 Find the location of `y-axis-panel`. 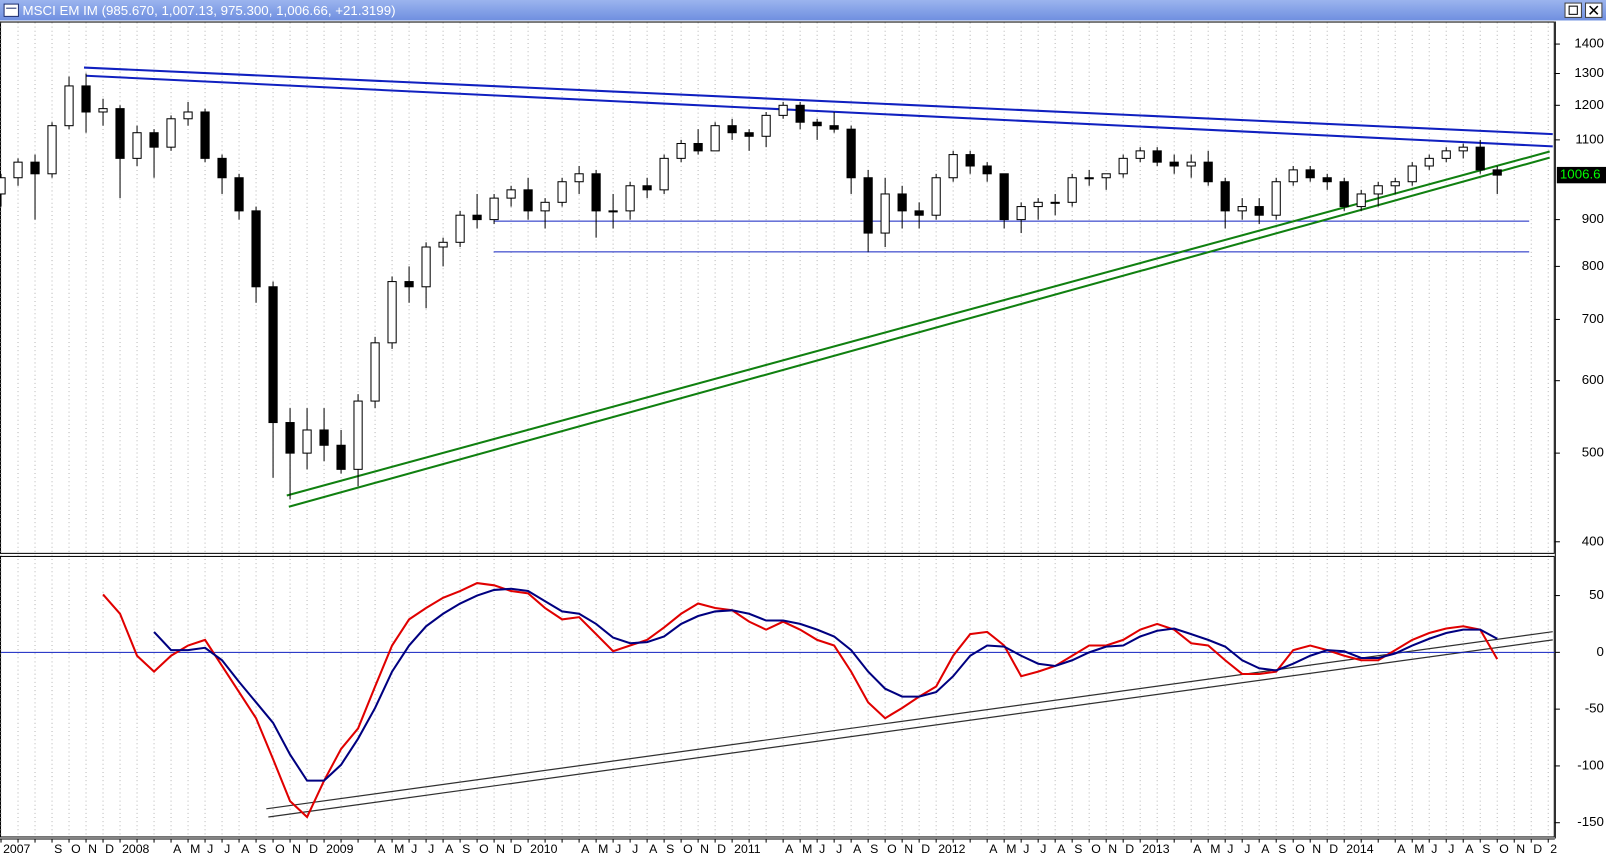

y-axis-panel is located at coordinates (1580, 430).